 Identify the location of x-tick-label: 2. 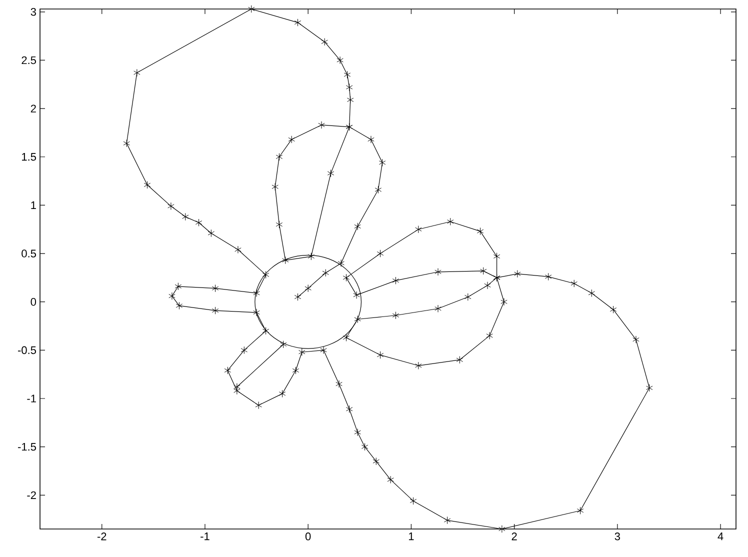
(514, 536).